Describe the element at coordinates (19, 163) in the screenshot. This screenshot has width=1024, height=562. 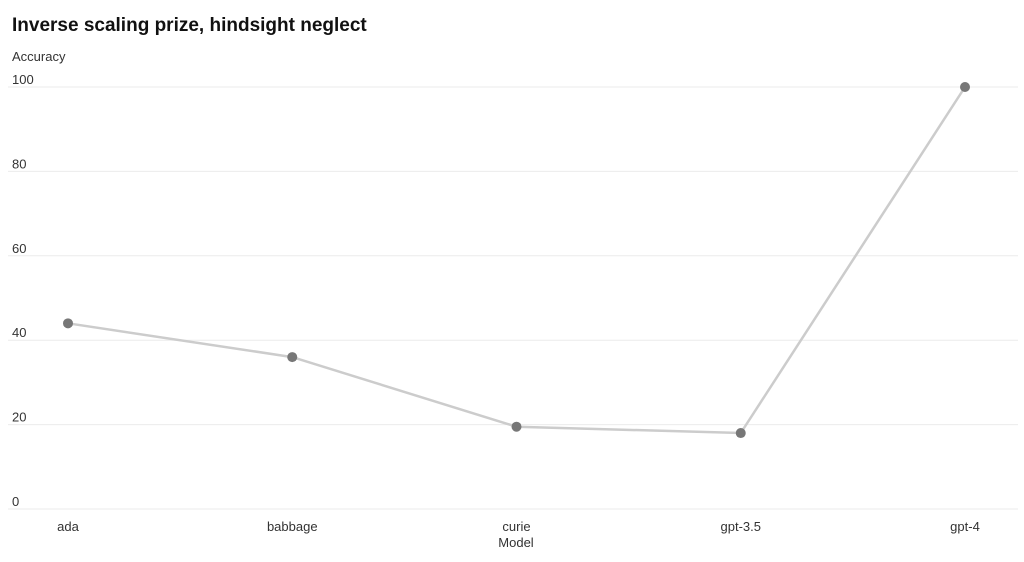
I see `y-tick-label: 80` at that location.